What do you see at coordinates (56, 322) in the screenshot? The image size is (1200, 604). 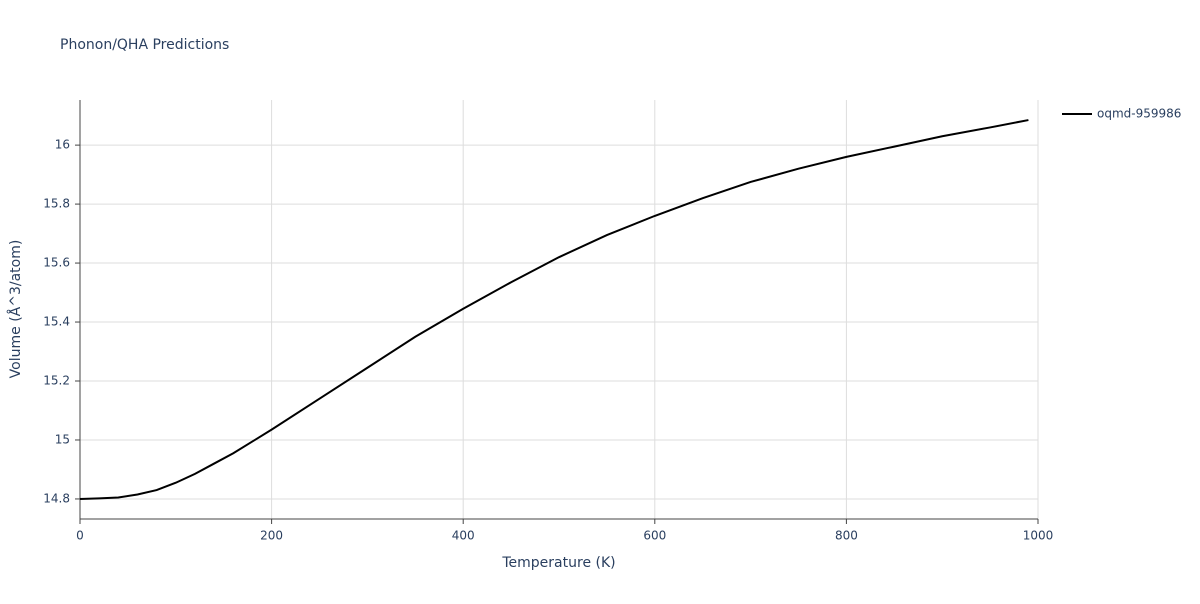 I see `y-tick-label: 15.4` at bounding box center [56, 322].